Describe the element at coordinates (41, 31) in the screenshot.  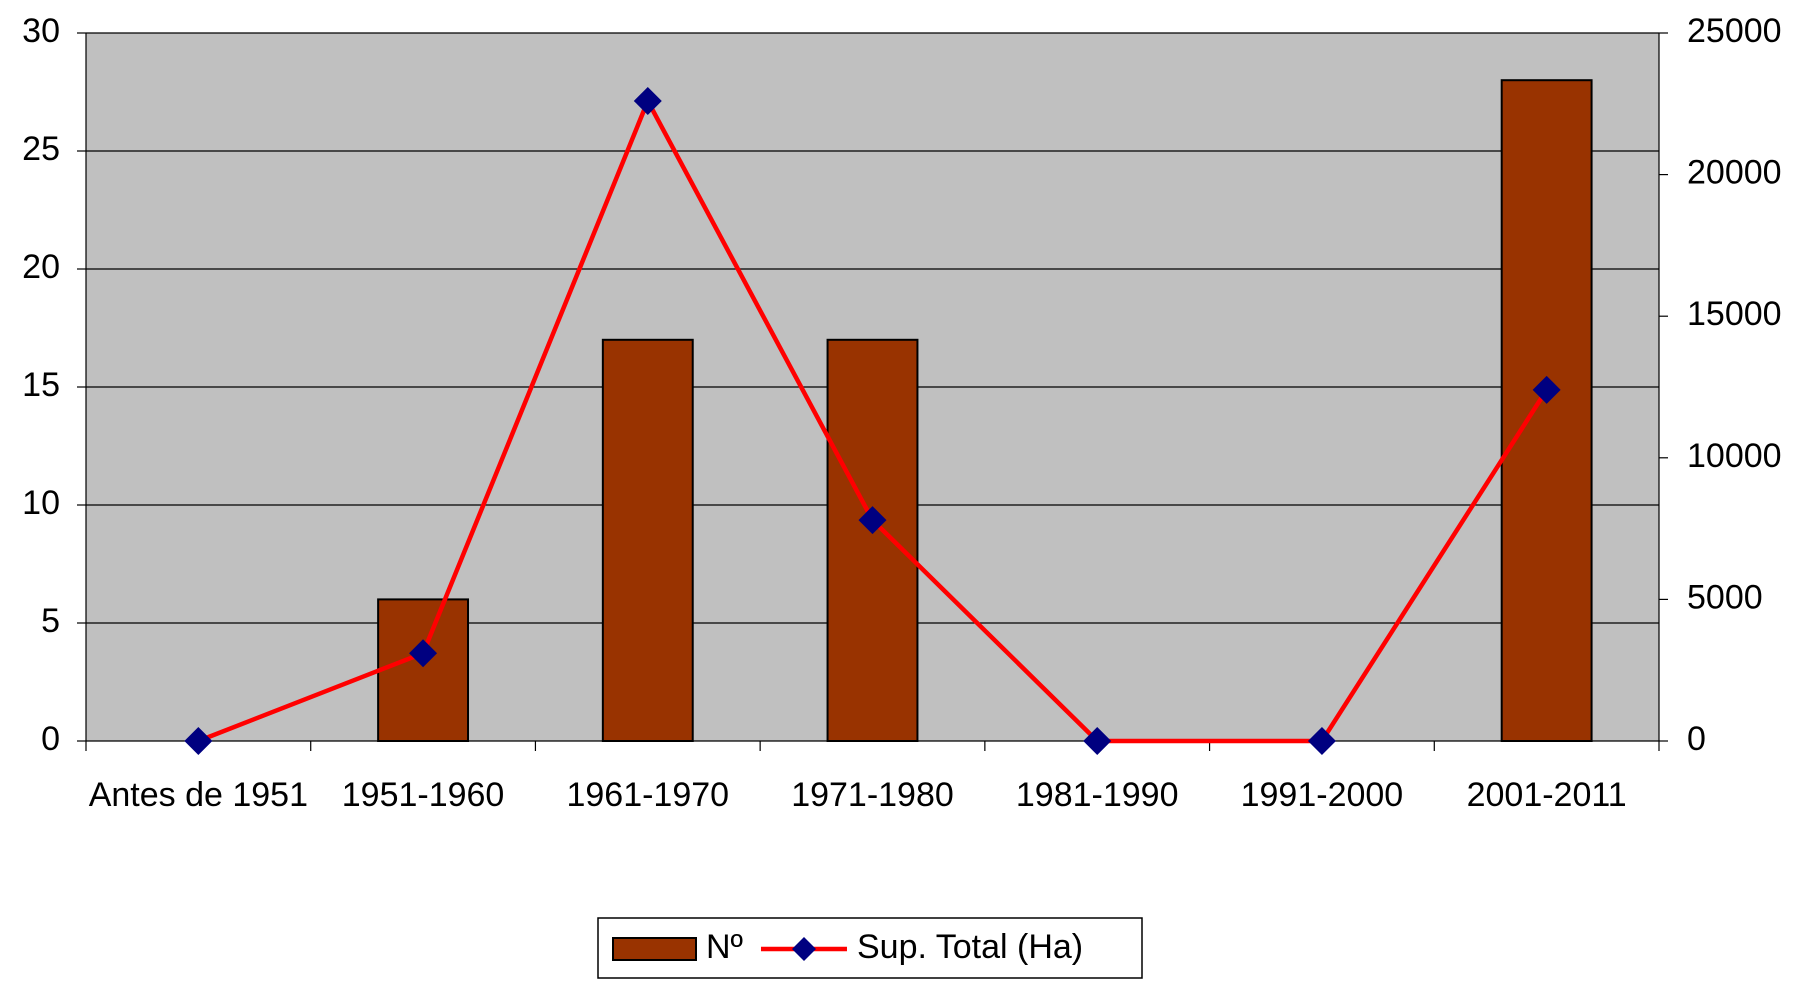
I see `y-tick-label: 30` at that location.